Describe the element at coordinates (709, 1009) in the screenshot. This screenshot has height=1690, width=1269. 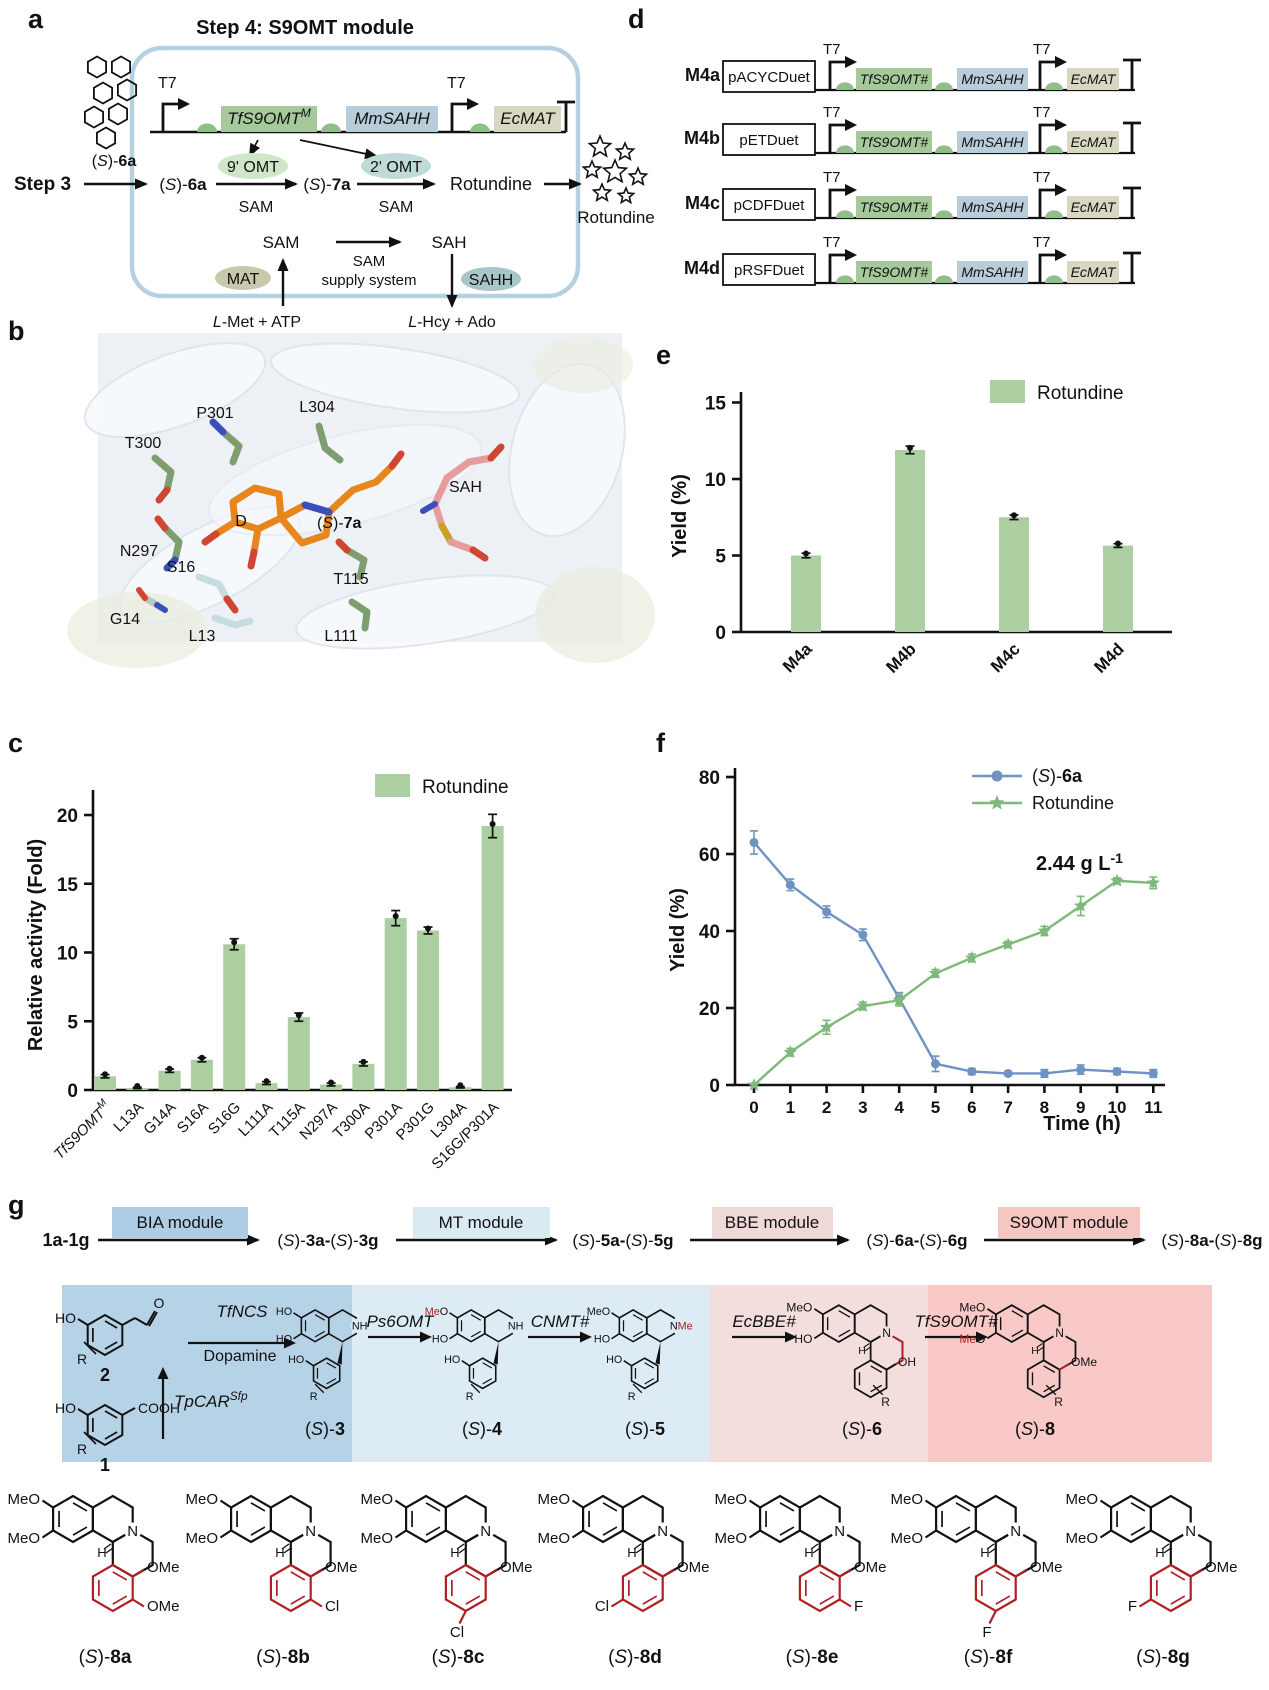
I see `ytick-20: 20` at that location.